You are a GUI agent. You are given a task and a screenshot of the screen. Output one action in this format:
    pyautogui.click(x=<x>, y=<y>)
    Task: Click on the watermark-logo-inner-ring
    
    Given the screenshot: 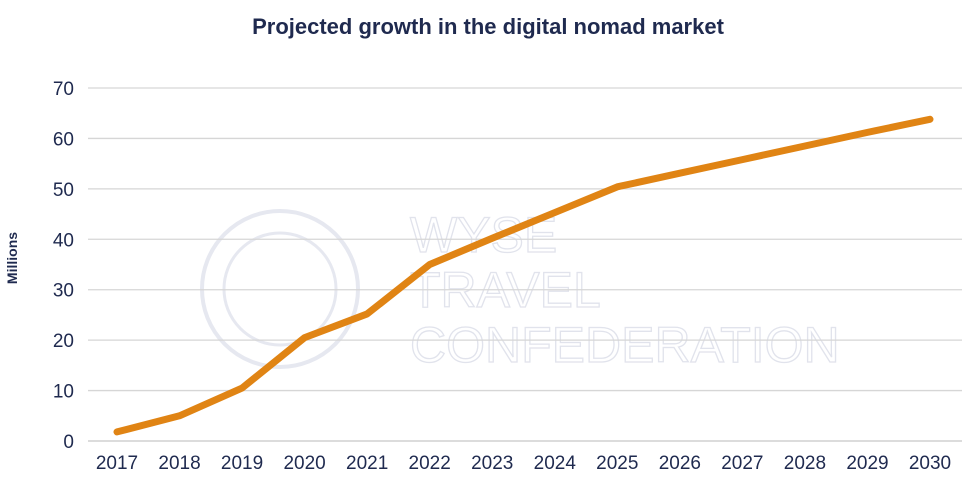 What is the action you would take?
    pyautogui.click(x=280, y=289)
    